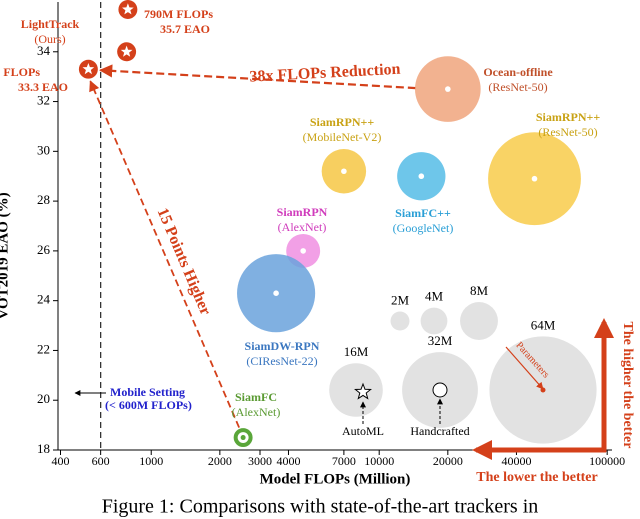  Describe the element at coordinates (439, 431) in the screenshot. I see `handcrafted-label: Handcrafted` at that location.